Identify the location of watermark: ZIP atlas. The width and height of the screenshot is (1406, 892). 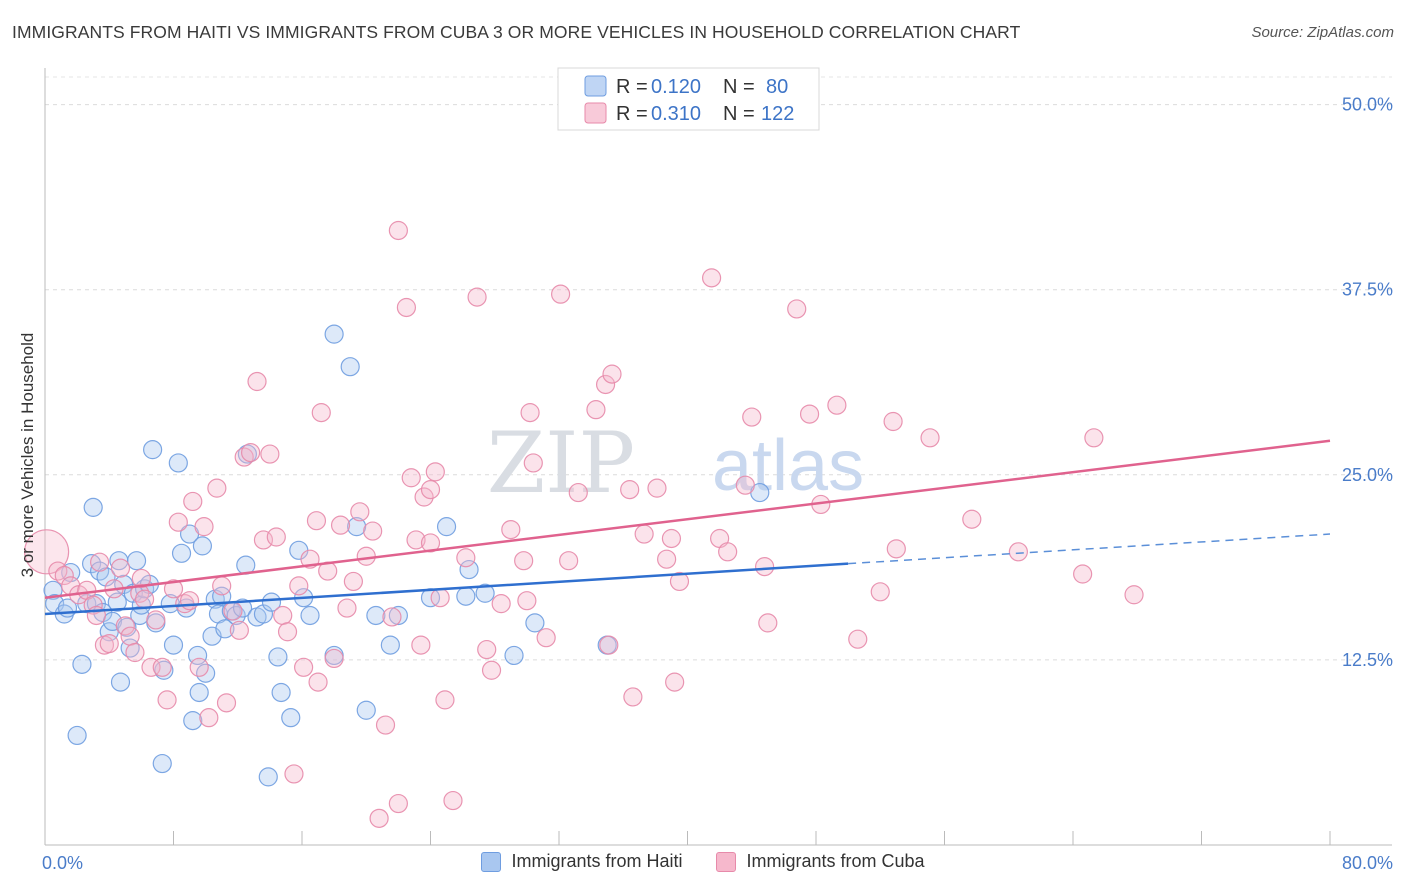
(675, 463).